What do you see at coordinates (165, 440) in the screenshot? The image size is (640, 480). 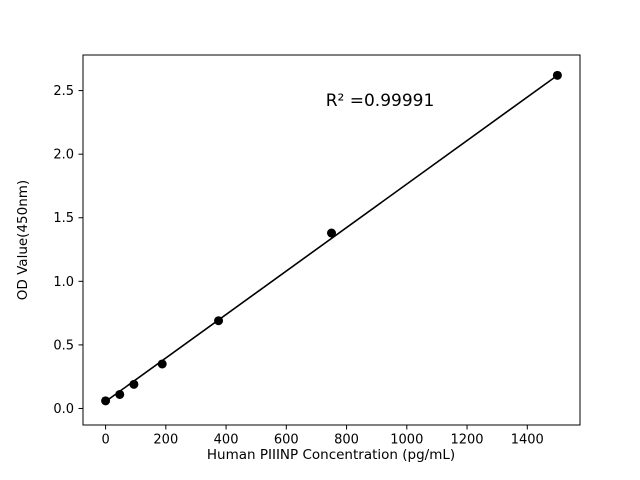 I see `x-tick-label: 200` at bounding box center [165, 440].